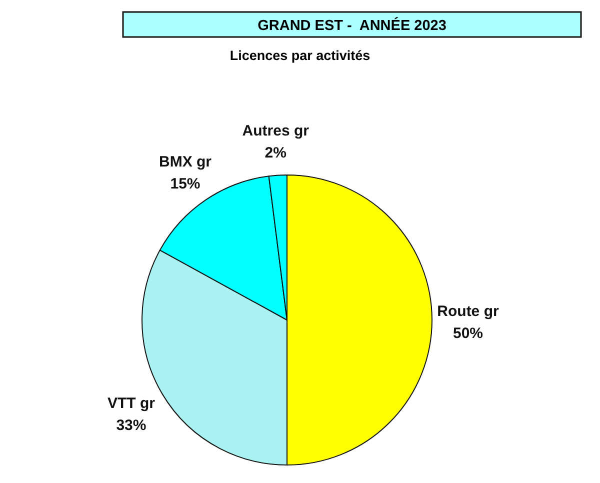 This screenshot has height=483, width=600. I want to click on slice-label: Autres gr, so click(276, 131).